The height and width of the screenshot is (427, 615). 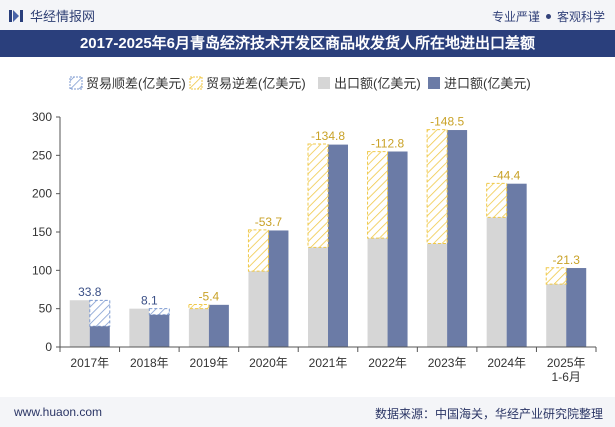 What do you see at coordinates (506, 363) in the screenshot?
I see `x-tick-label: 2024年` at bounding box center [506, 363].